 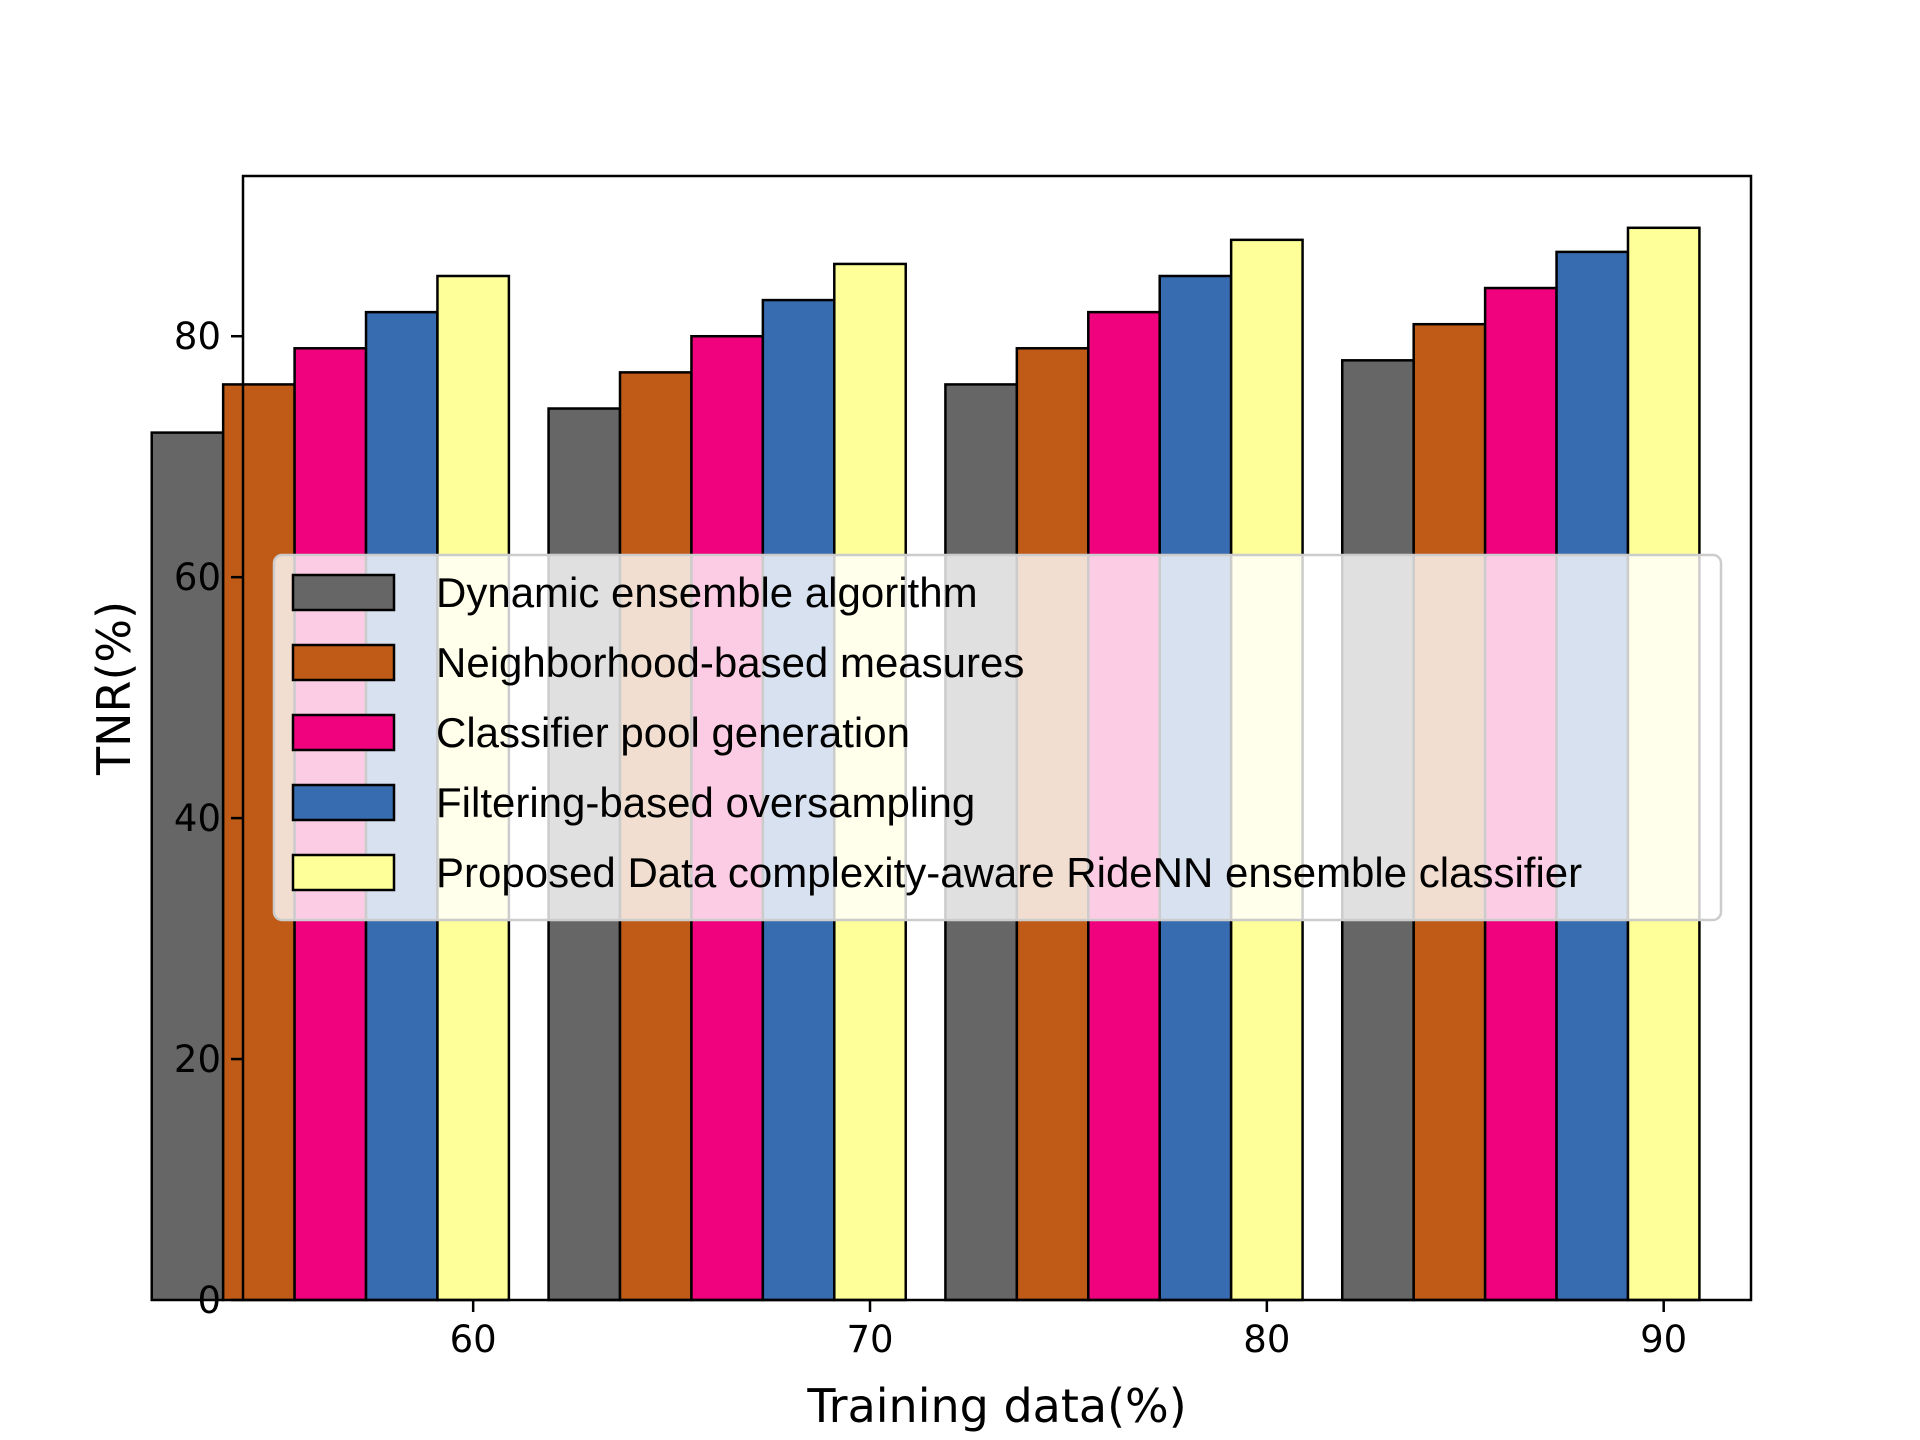 What do you see at coordinates (197, 336) in the screenshot?
I see `y-tick-label: 80` at bounding box center [197, 336].